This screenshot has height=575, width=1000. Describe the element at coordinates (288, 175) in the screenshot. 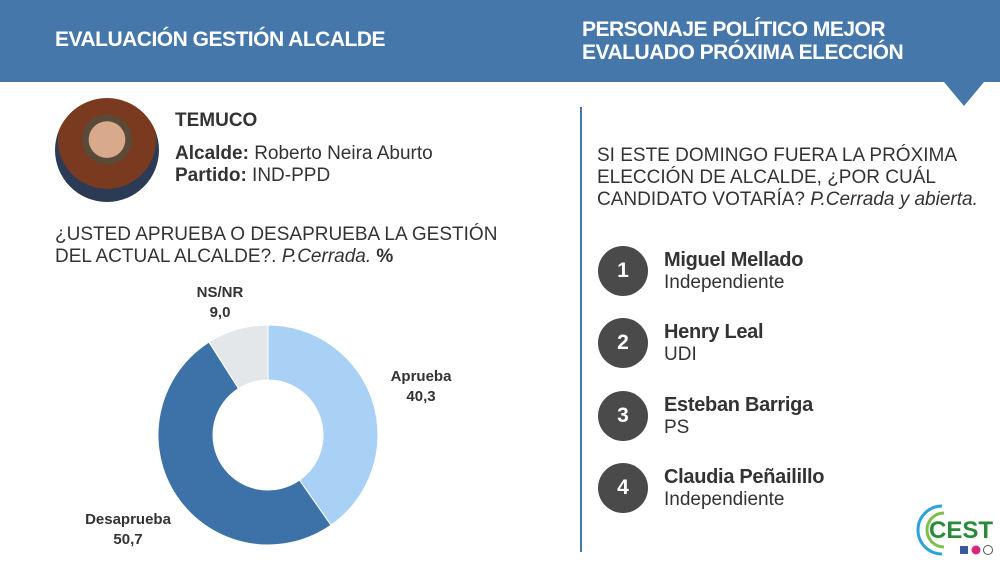

I see `partido-name: IND-PPD` at that location.